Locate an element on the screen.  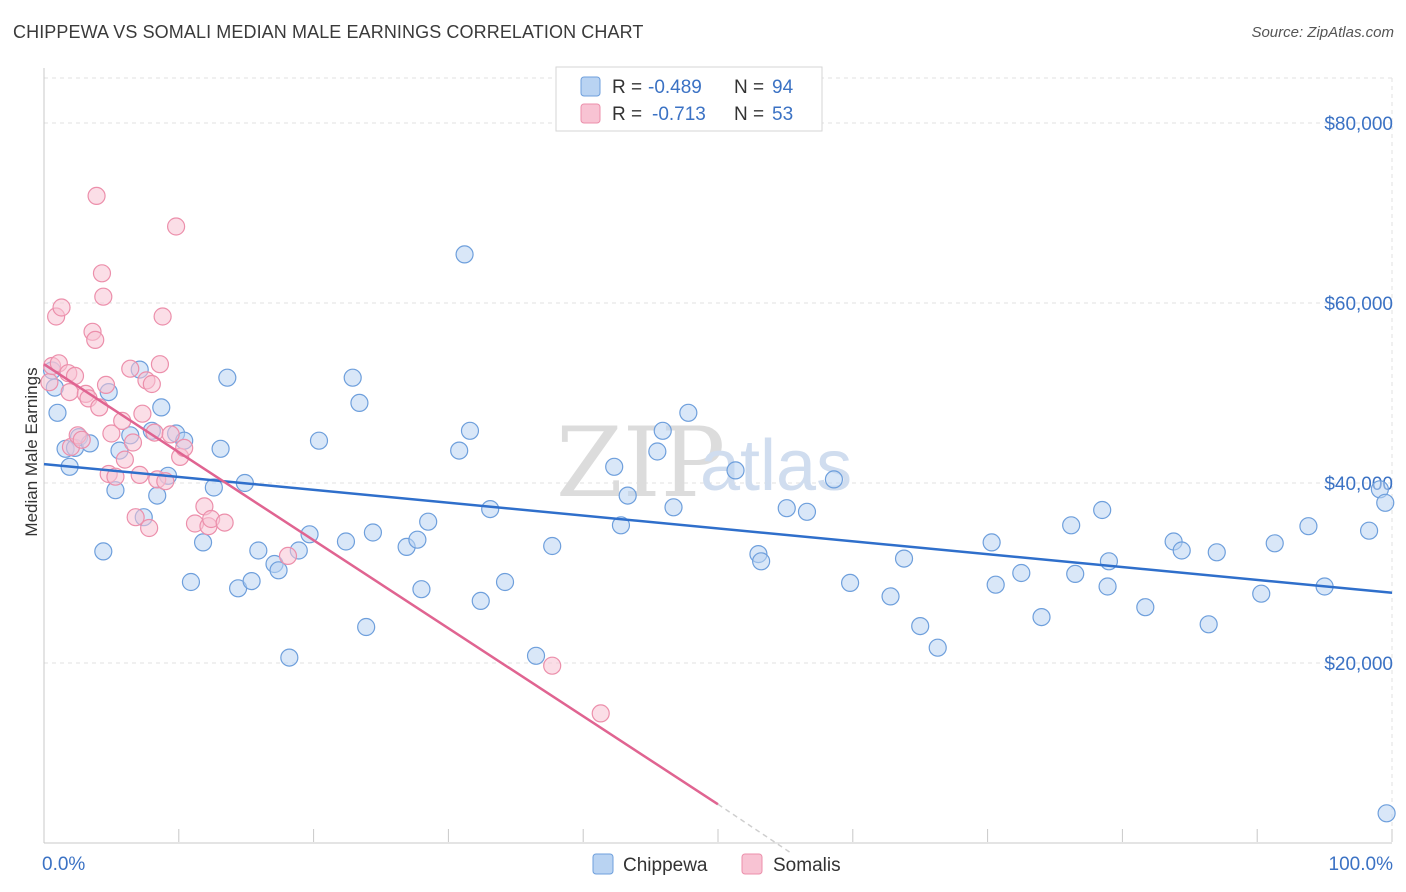
legend-n-value-chippewa: 94 is located at coordinates (783, 87).